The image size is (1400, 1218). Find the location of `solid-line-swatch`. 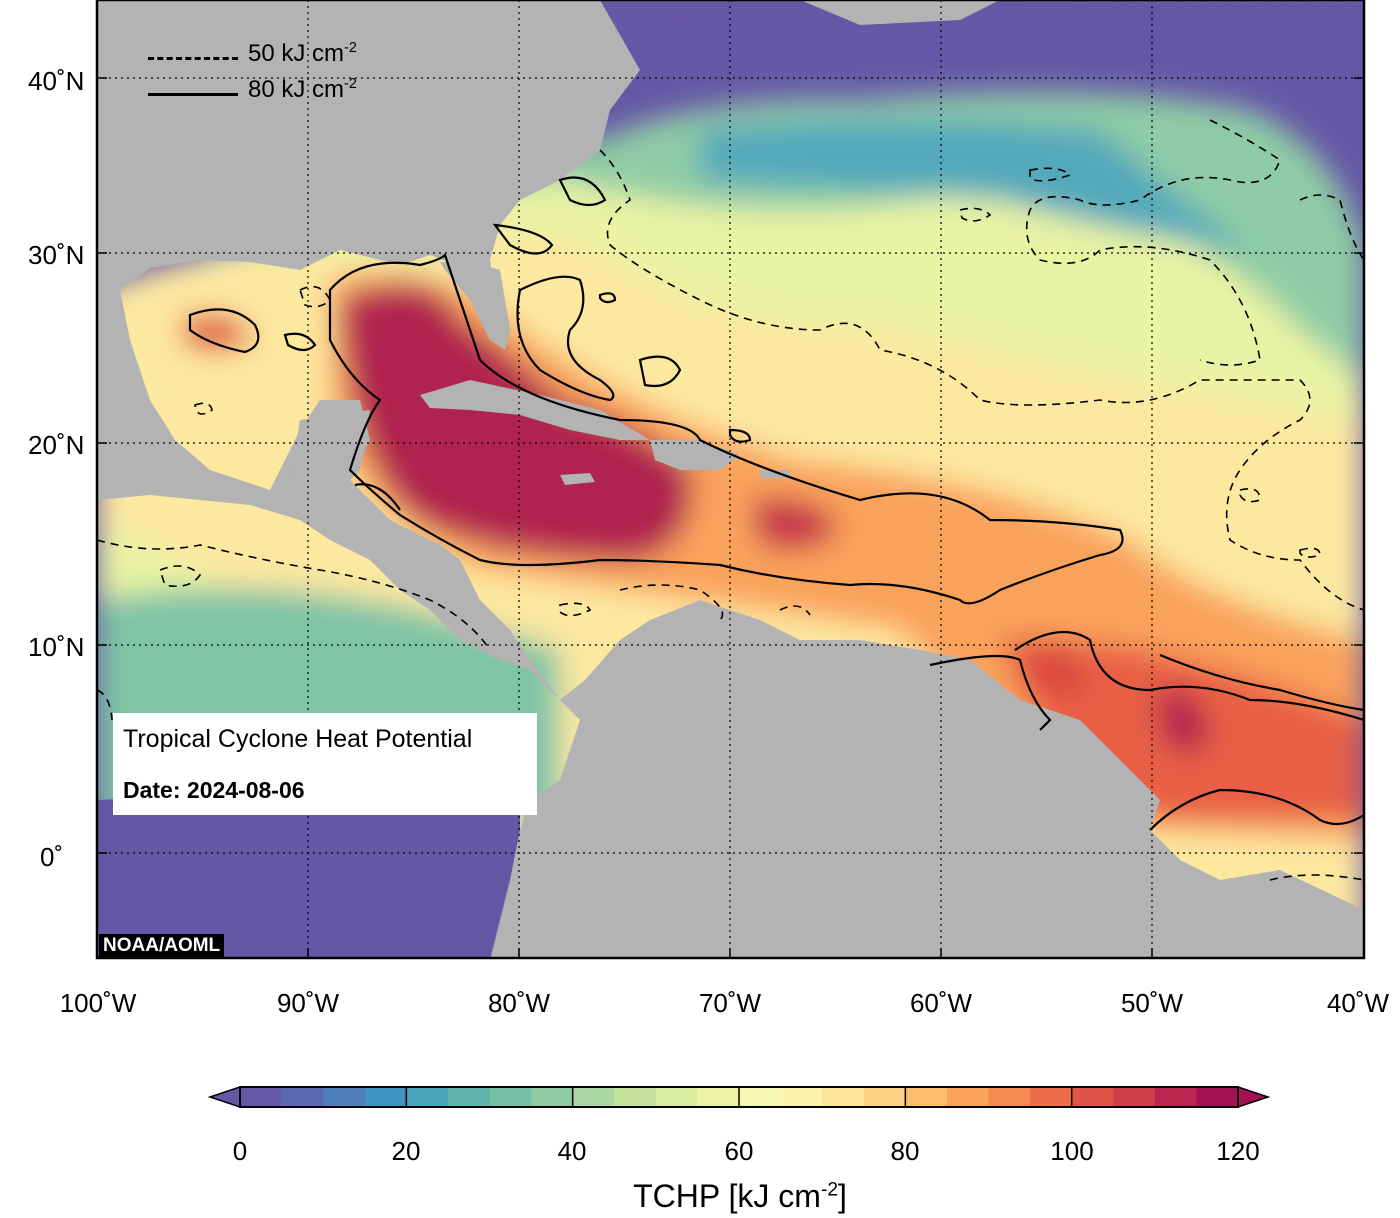

solid-line-swatch is located at coordinates (193, 94).